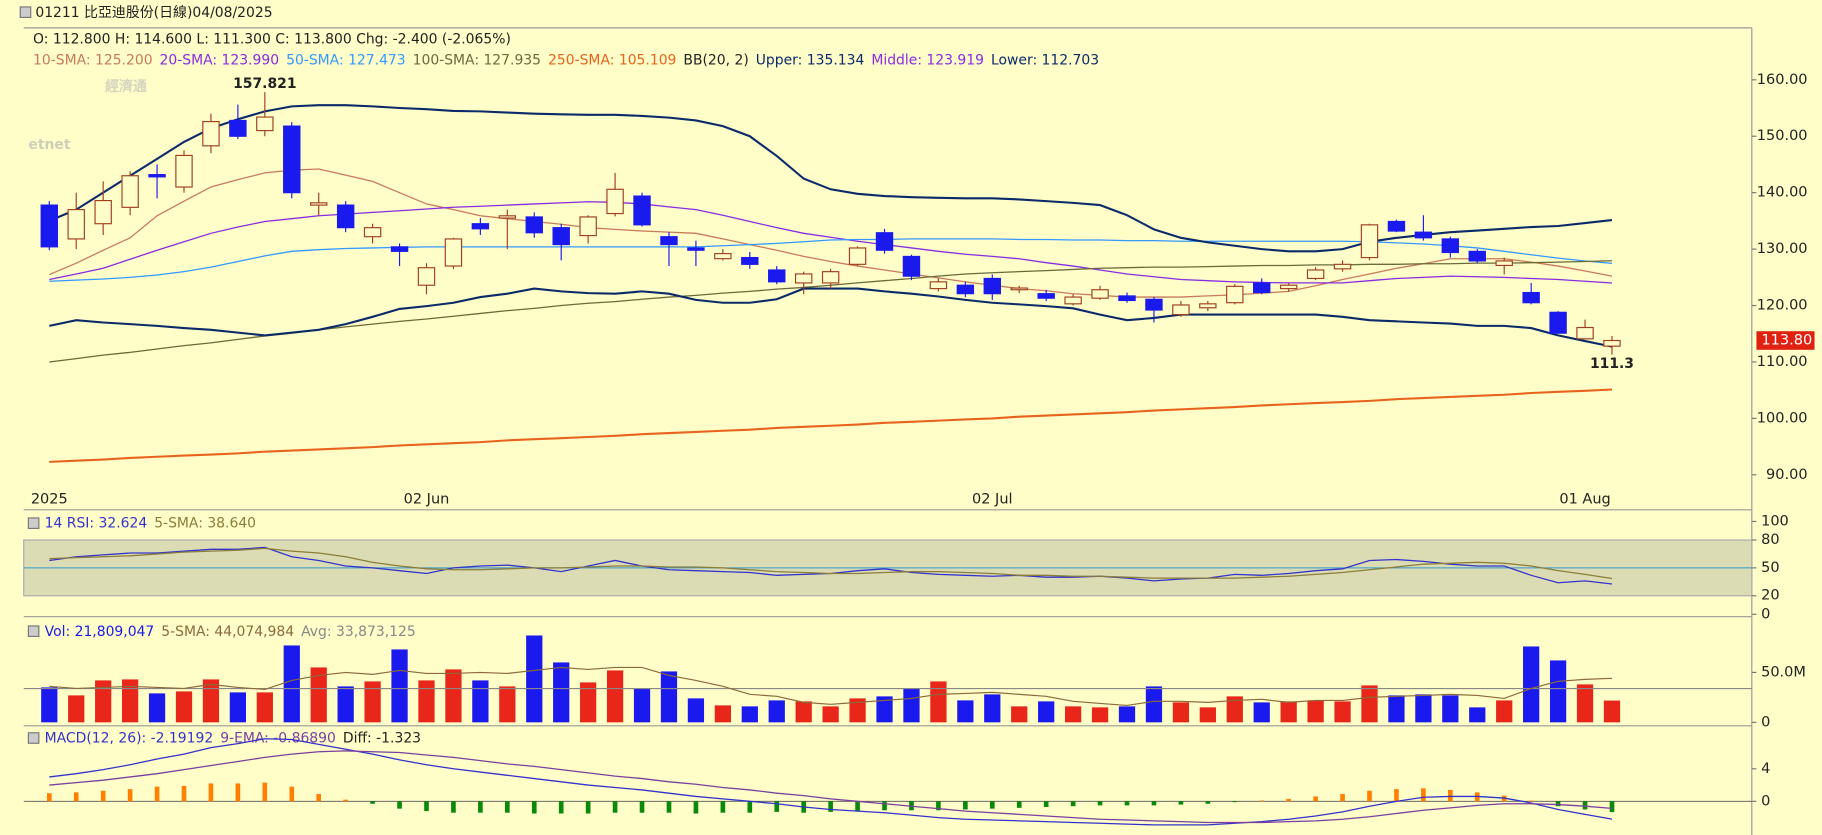 Image resolution: width=1822 pixels, height=835 pixels. What do you see at coordinates (1782, 418) in the screenshot?
I see `y-tick-label: 100.00` at bounding box center [1782, 418].